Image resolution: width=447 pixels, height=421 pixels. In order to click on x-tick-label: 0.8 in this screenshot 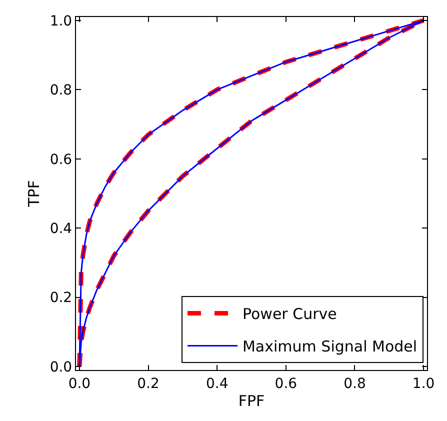, I will do `click(355, 384)`.